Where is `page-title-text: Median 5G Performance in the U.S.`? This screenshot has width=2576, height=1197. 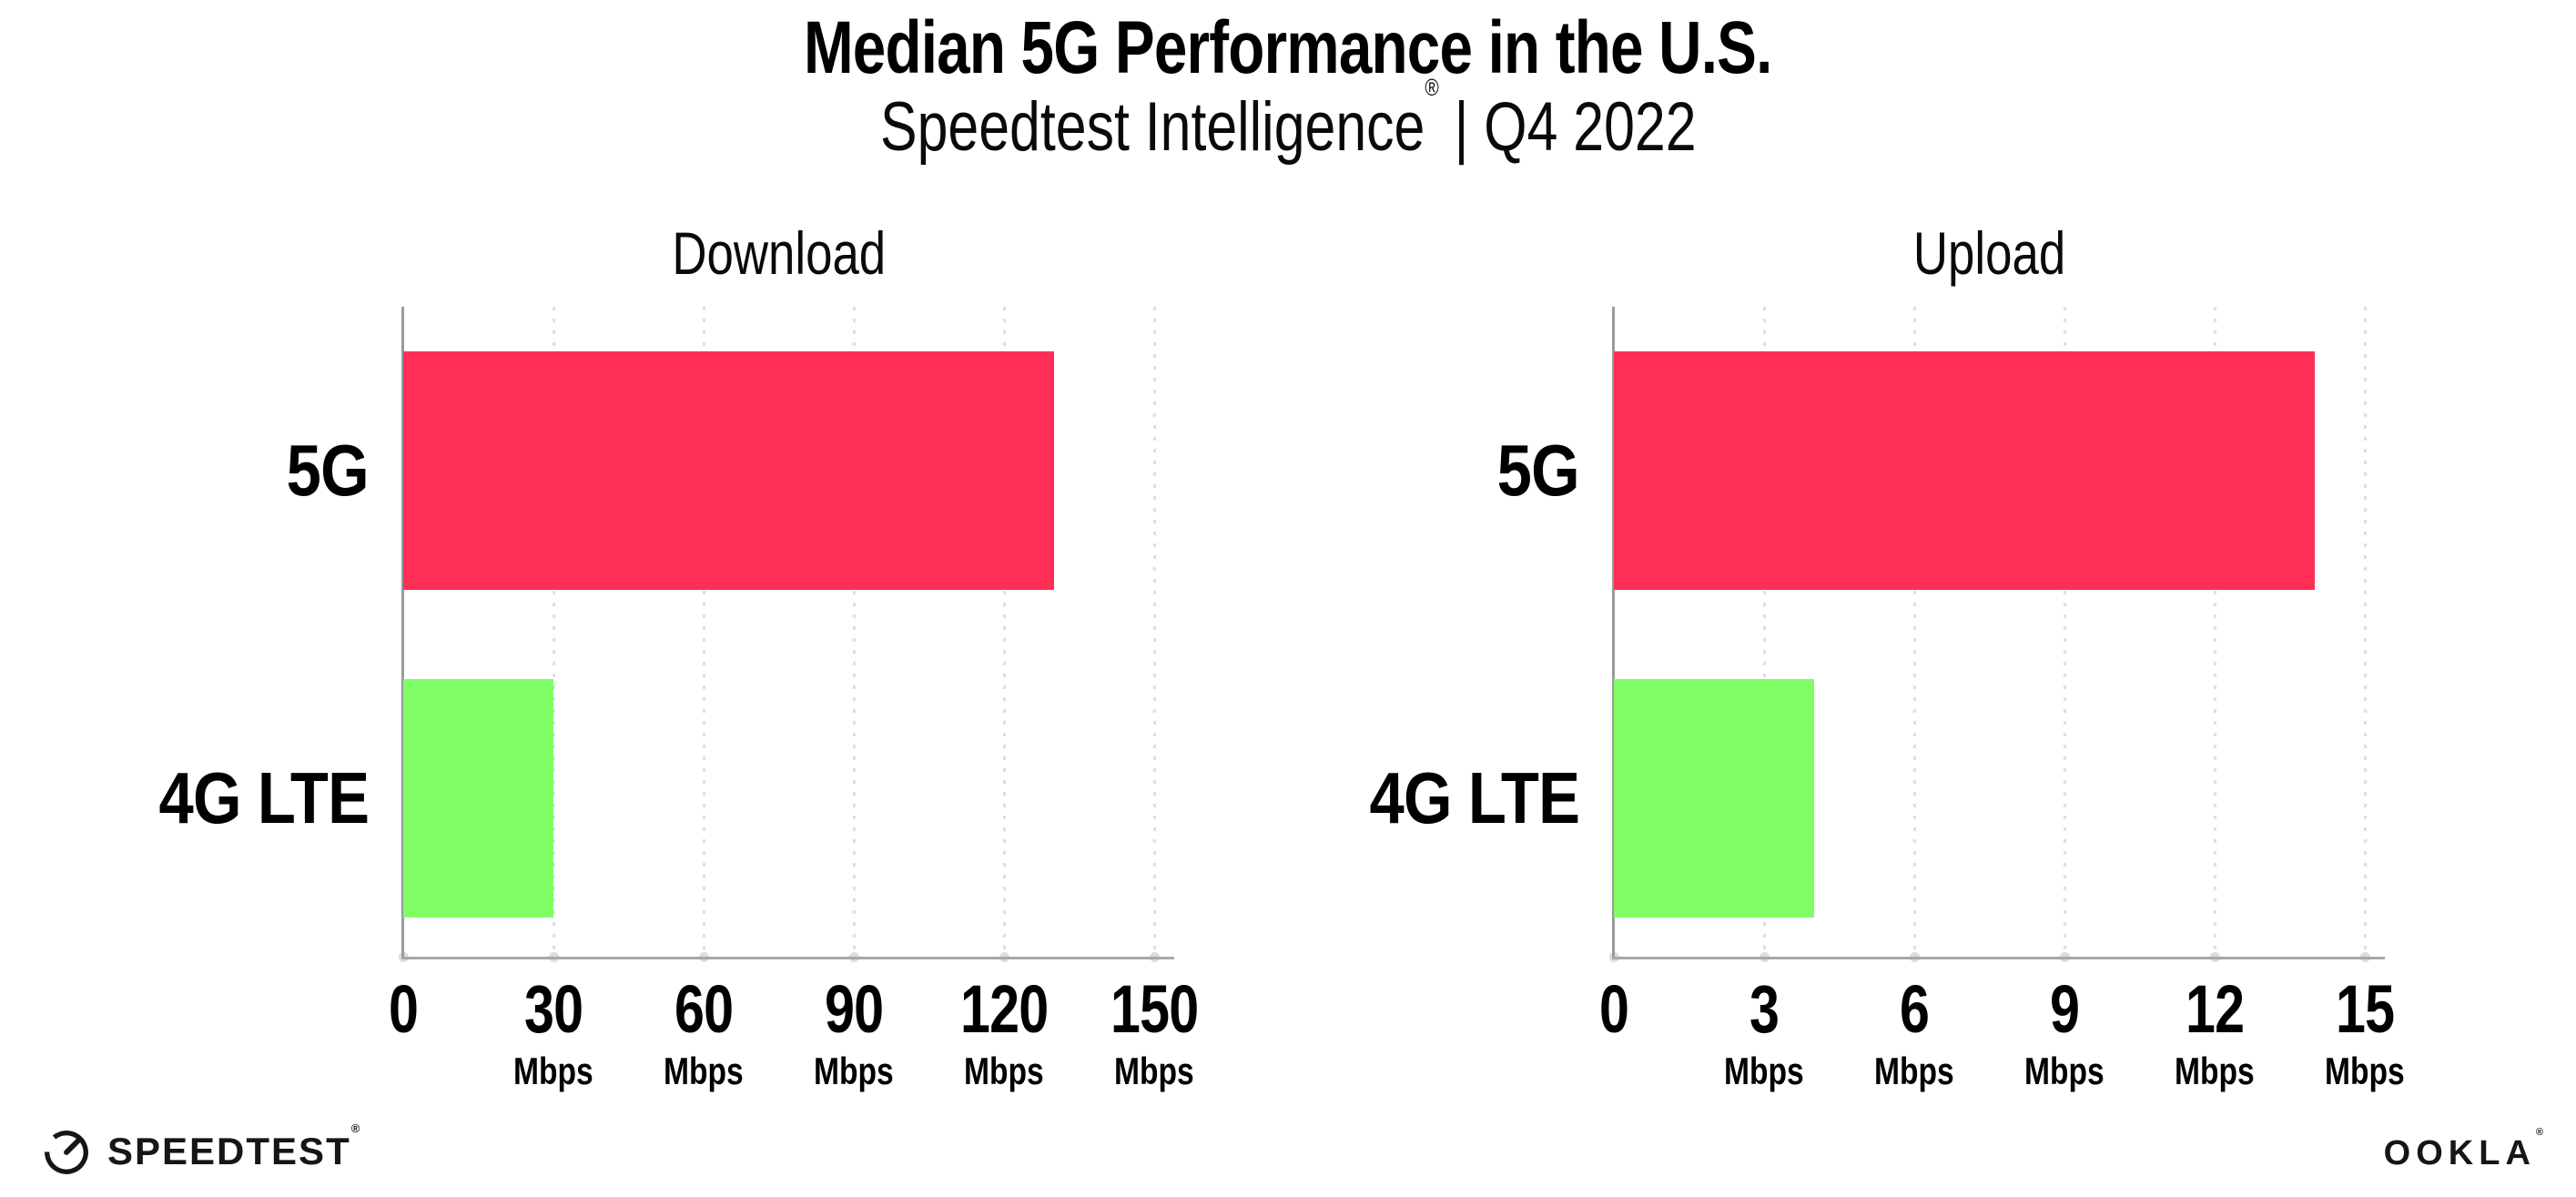
page-title-text: Median 5G Performance in the U.S. is located at coordinates (1288, 48).